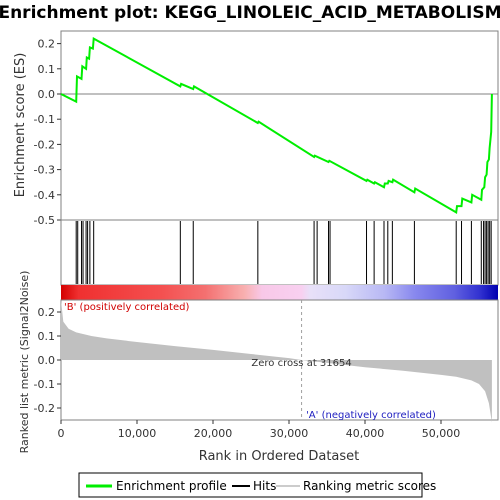 This screenshot has width=500, height=500. I want to click on legend-label-enrichment: Enrichment profile, so click(171, 486).